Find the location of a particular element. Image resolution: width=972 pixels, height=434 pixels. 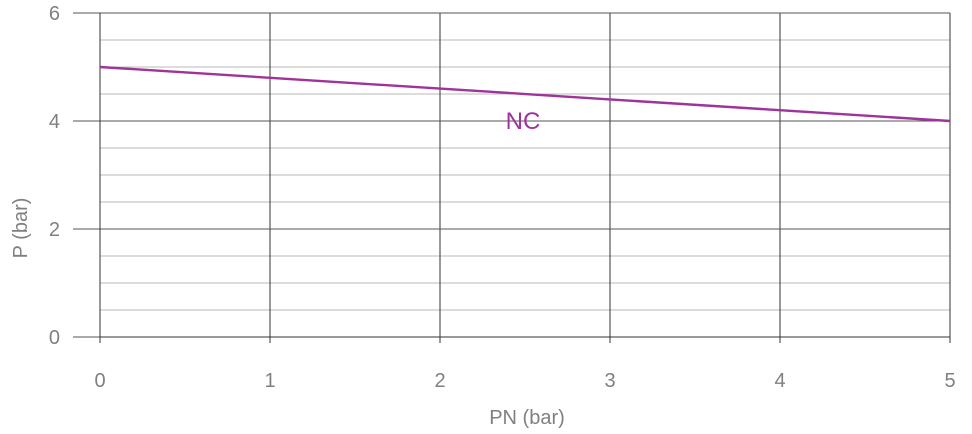

x-tick-labels: 0 1 2 3 4 5 is located at coordinates (524, 381).